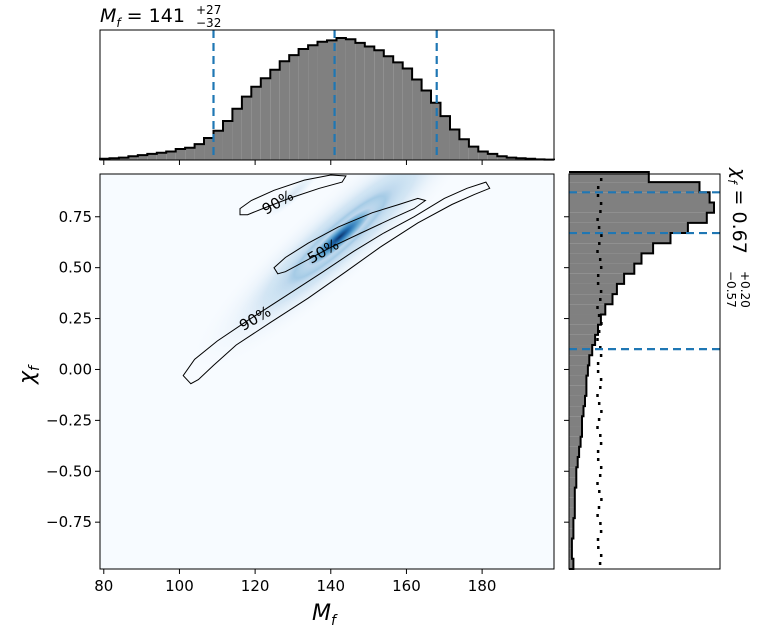 This screenshot has height=638, width=768. Describe the element at coordinates (135, 16) in the screenshot. I see `title-mass-equals: =` at that location.